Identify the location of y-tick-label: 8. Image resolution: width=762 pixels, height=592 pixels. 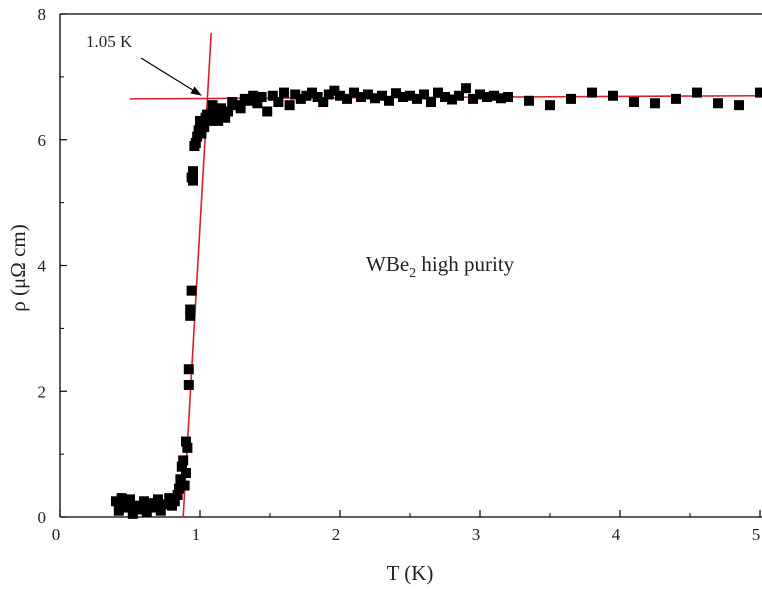
(42, 14).